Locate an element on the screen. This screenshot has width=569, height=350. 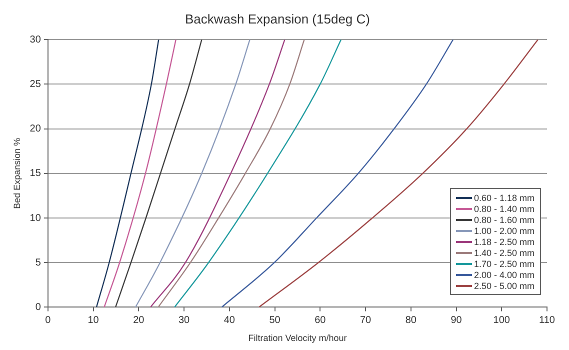
x-tick-label: 90 is located at coordinates (456, 320).